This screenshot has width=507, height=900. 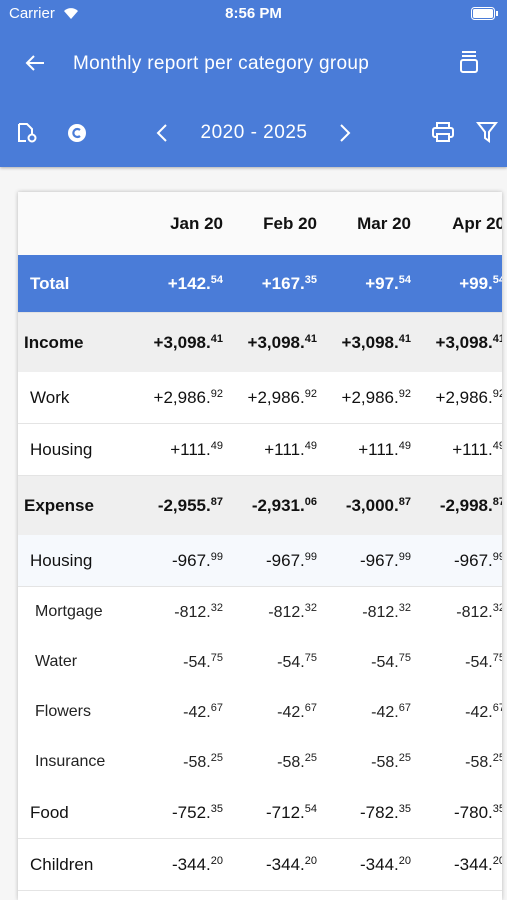 I want to click on column-header: Apr 20, so click(x=459, y=223).